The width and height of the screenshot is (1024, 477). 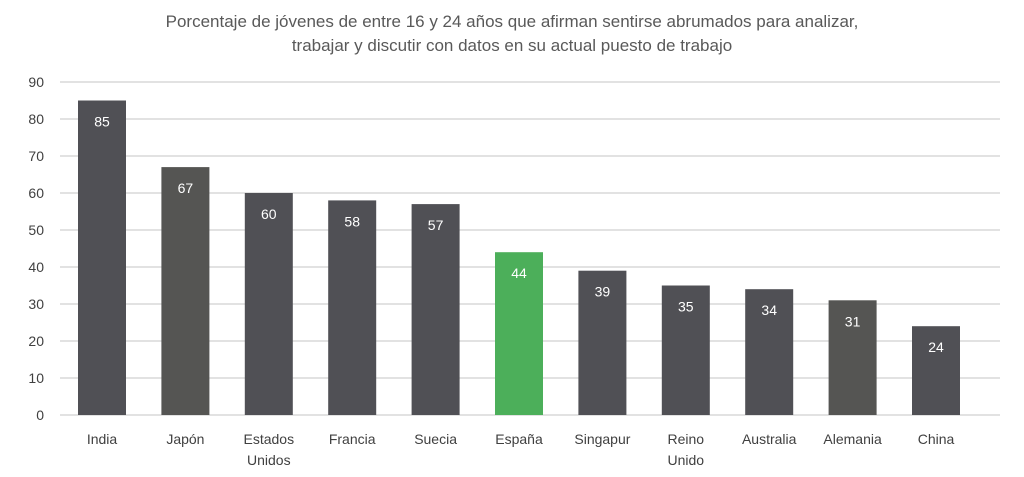 What do you see at coordinates (602, 439) in the screenshot?
I see `x-tick-label: Singapur` at bounding box center [602, 439].